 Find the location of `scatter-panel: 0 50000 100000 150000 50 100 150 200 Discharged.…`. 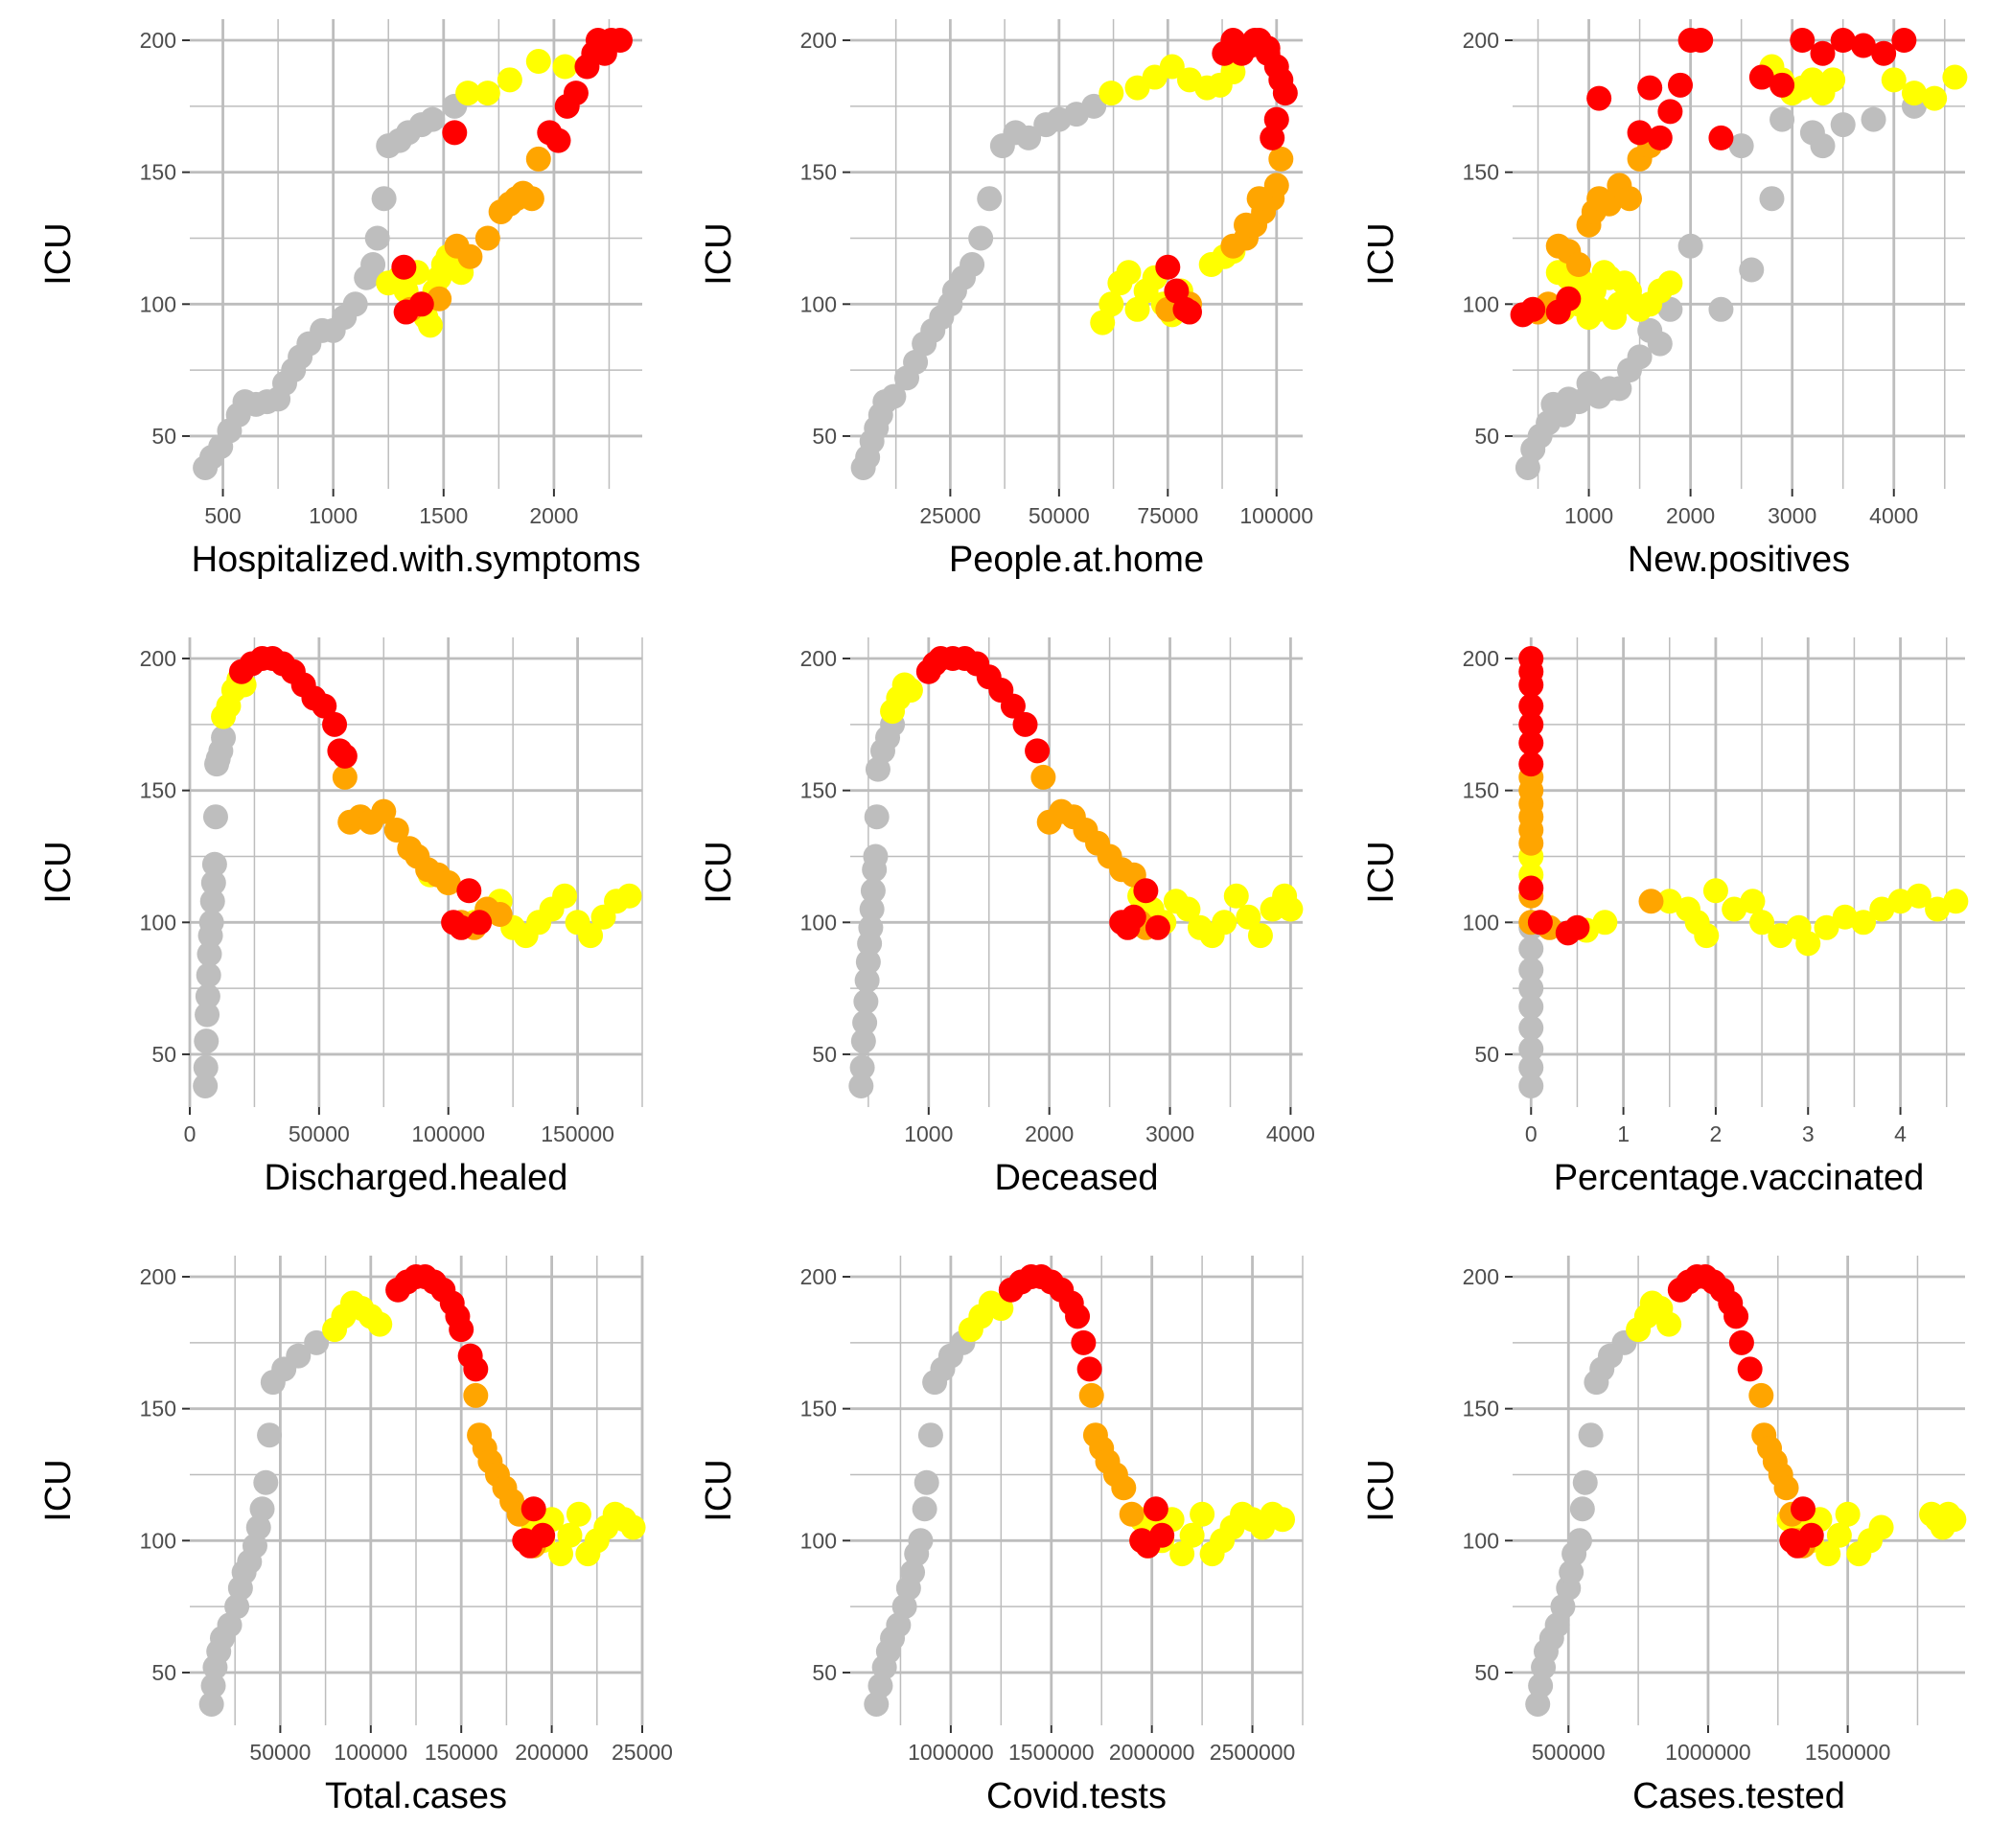

scatter-panel: 0 50000 100000 150000 50 100 150 200 Discharged.… is located at coordinates (341, 918).